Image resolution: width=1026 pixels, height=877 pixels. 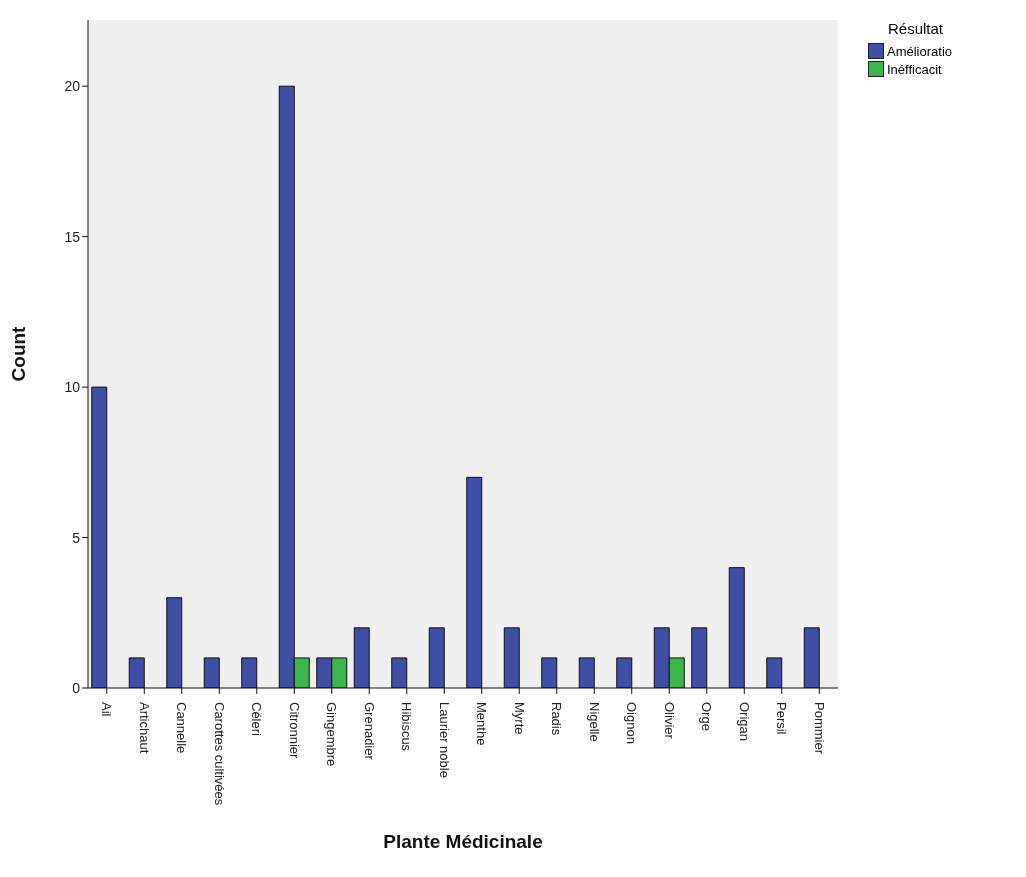 What do you see at coordinates (72, 387) in the screenshot?
I see `y-tick-label: 10` at bounding box center [72, 387].